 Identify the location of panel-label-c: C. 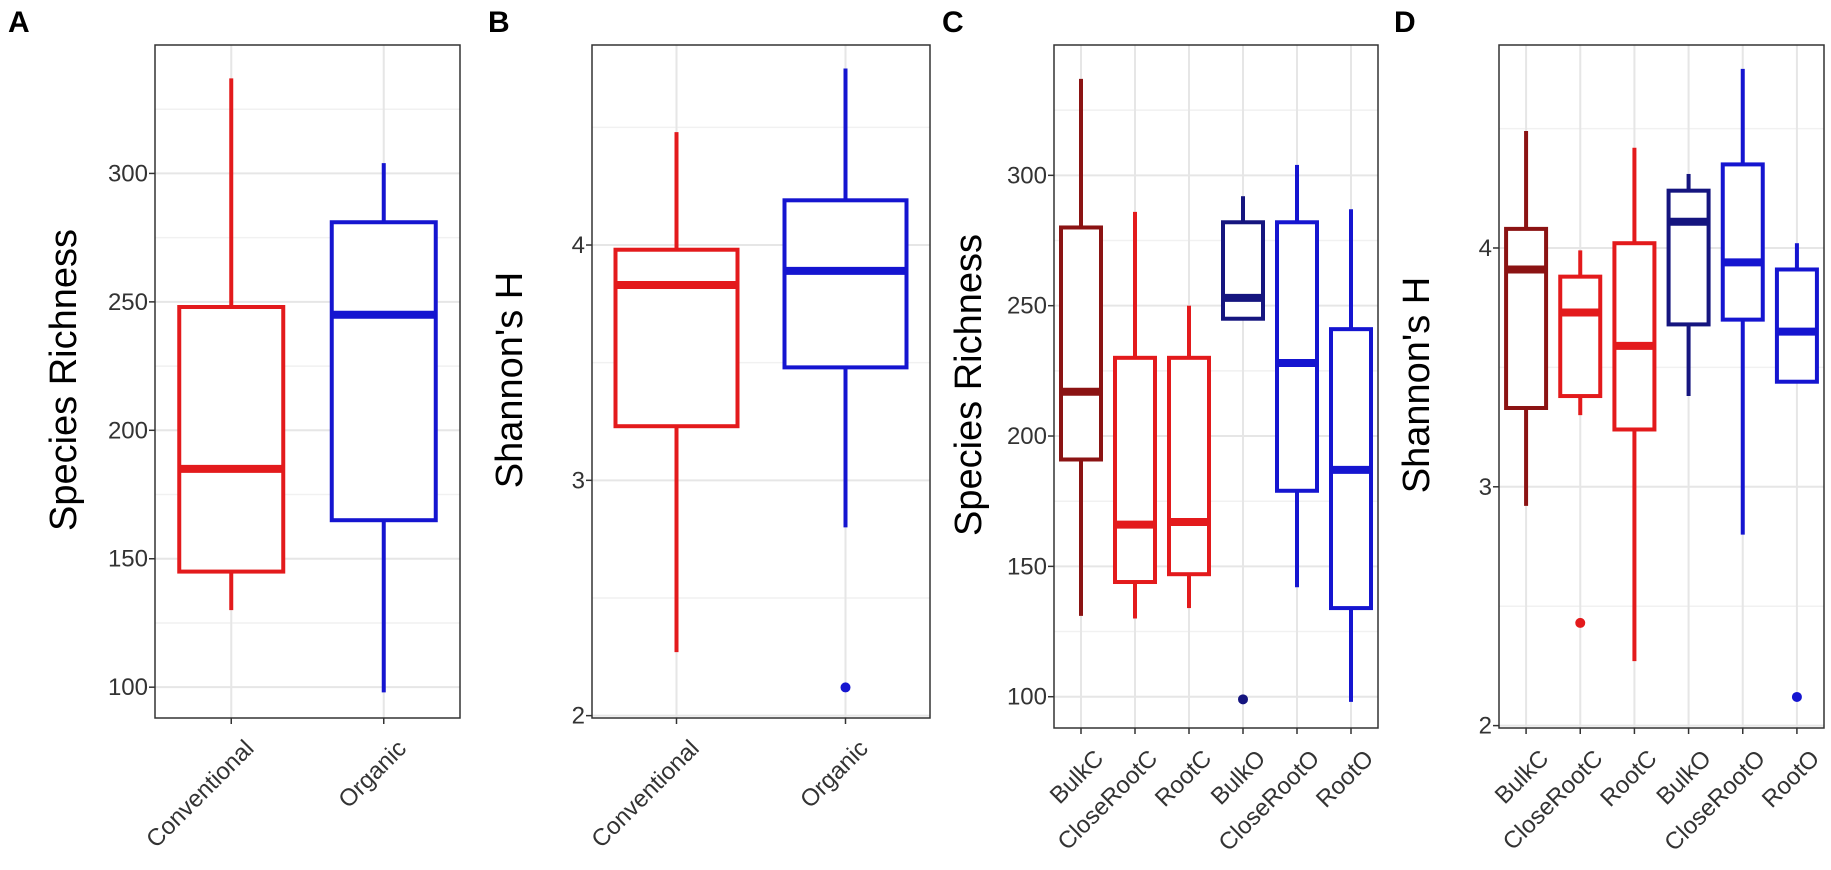
(953, 22).